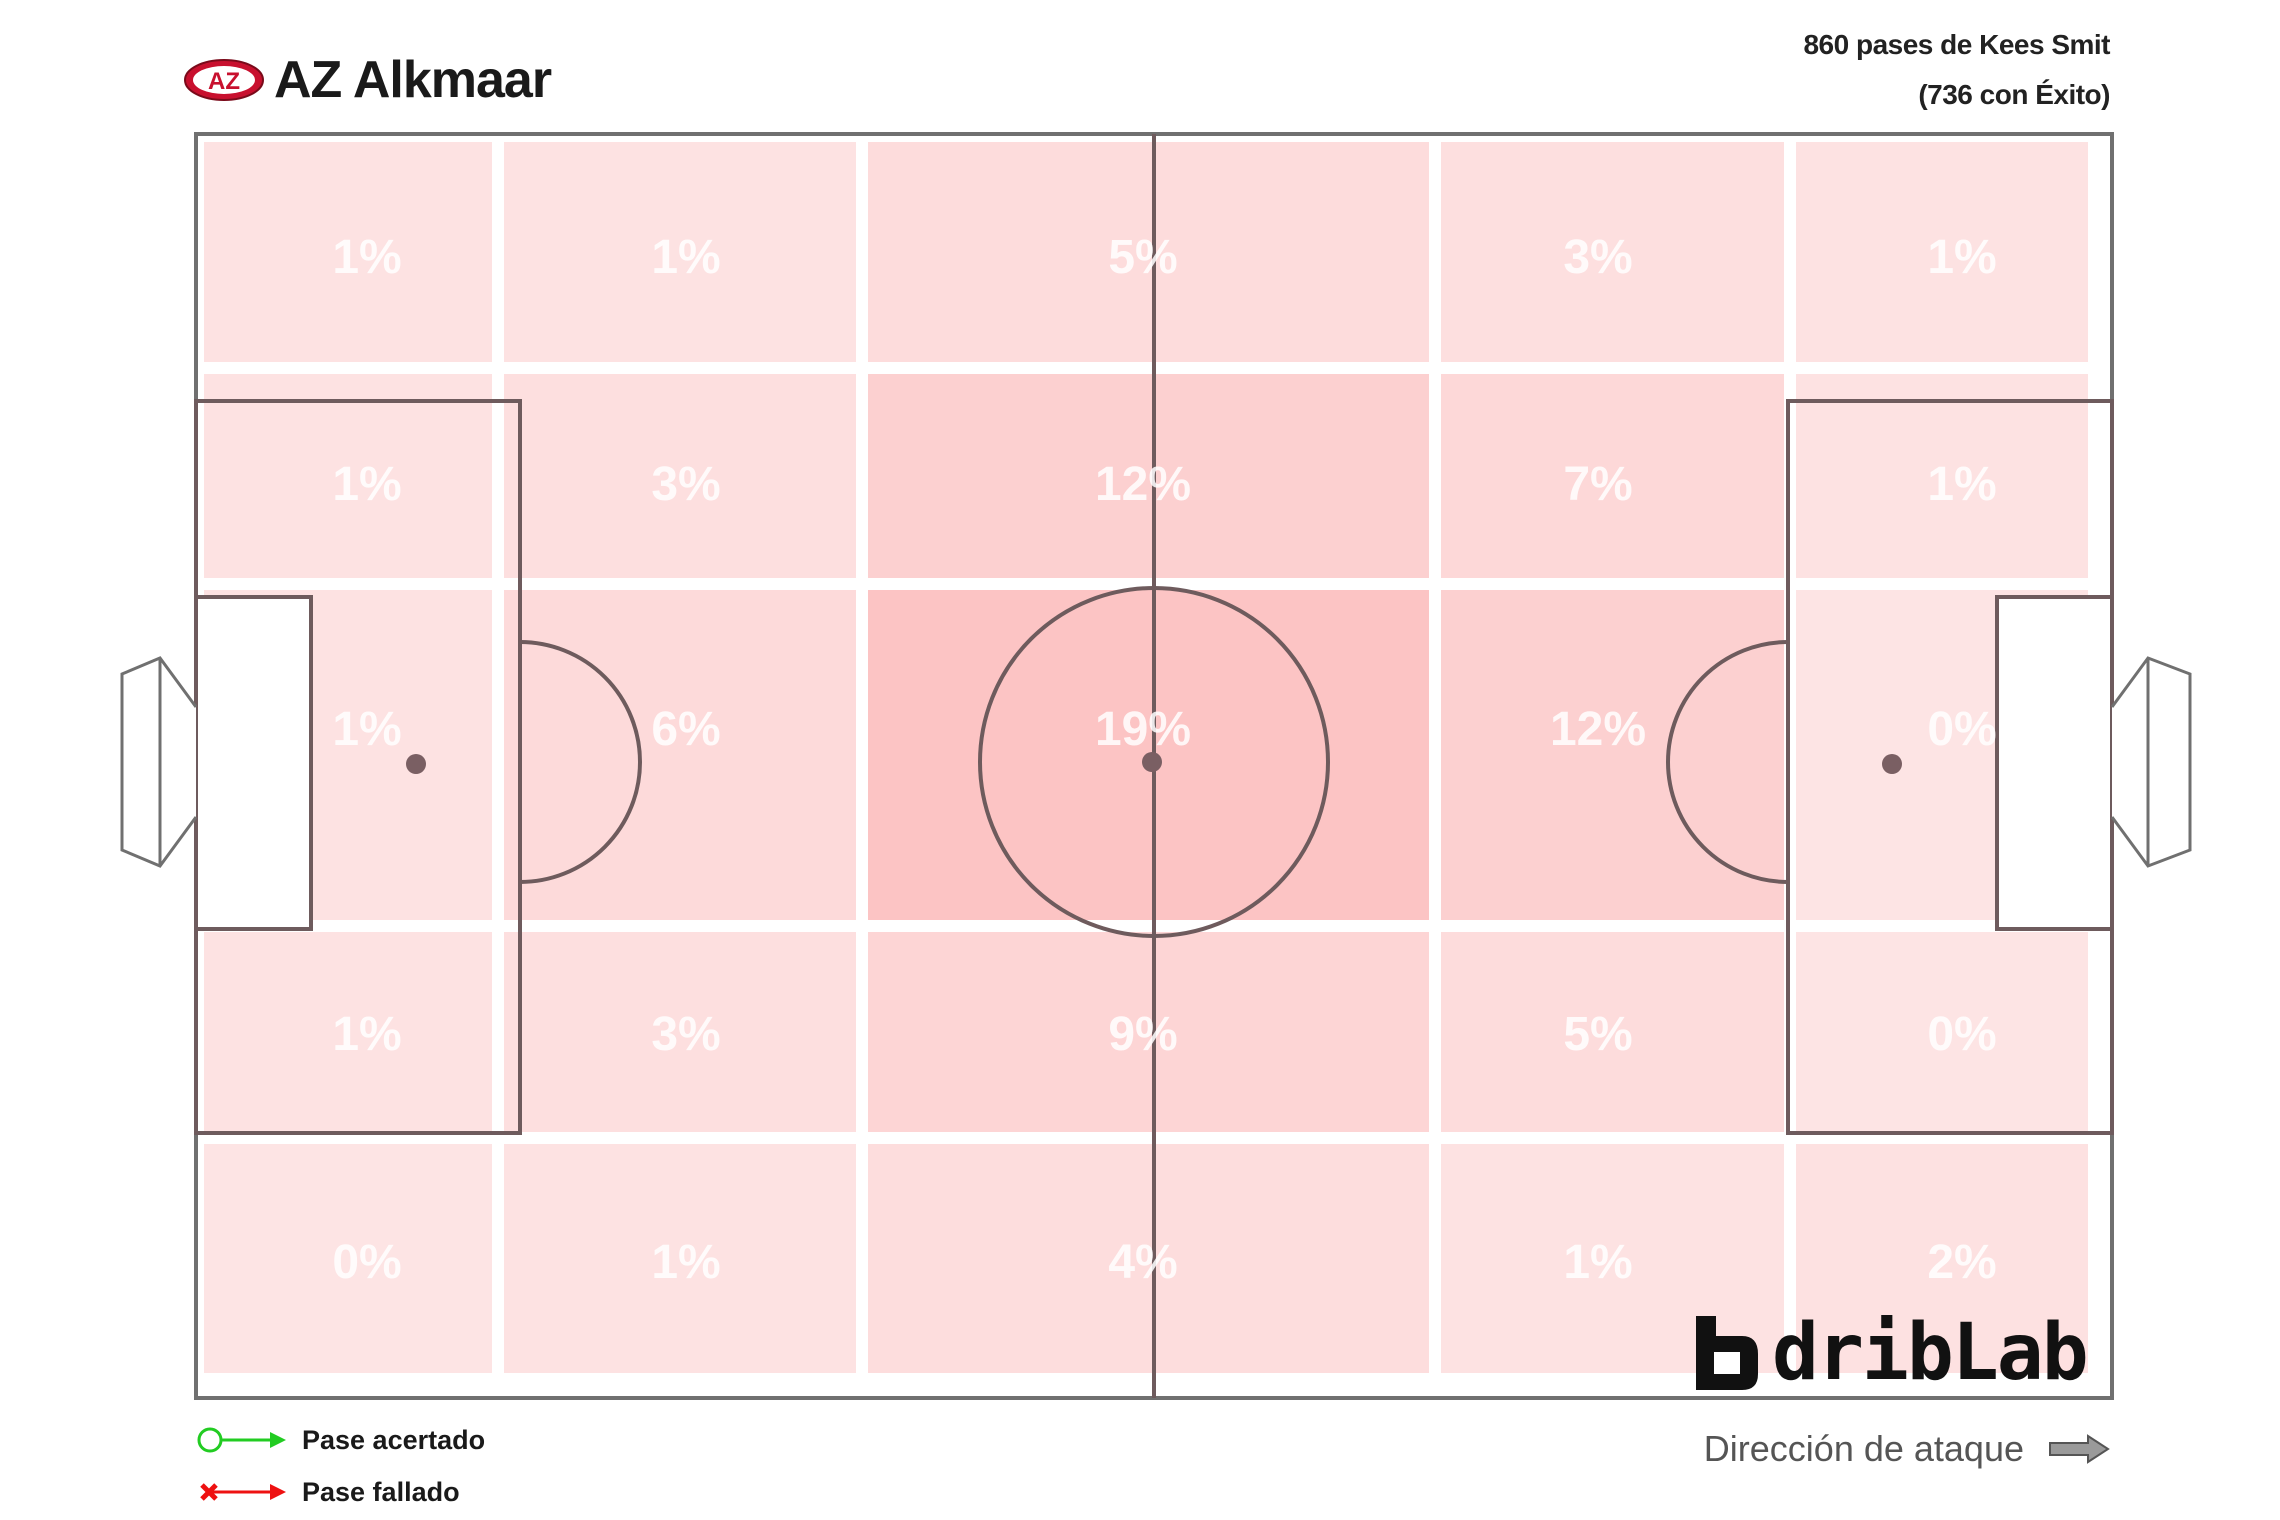 The image size is (2280, 1520). I want to click on right-penalty-arc, so click(1727, 762).